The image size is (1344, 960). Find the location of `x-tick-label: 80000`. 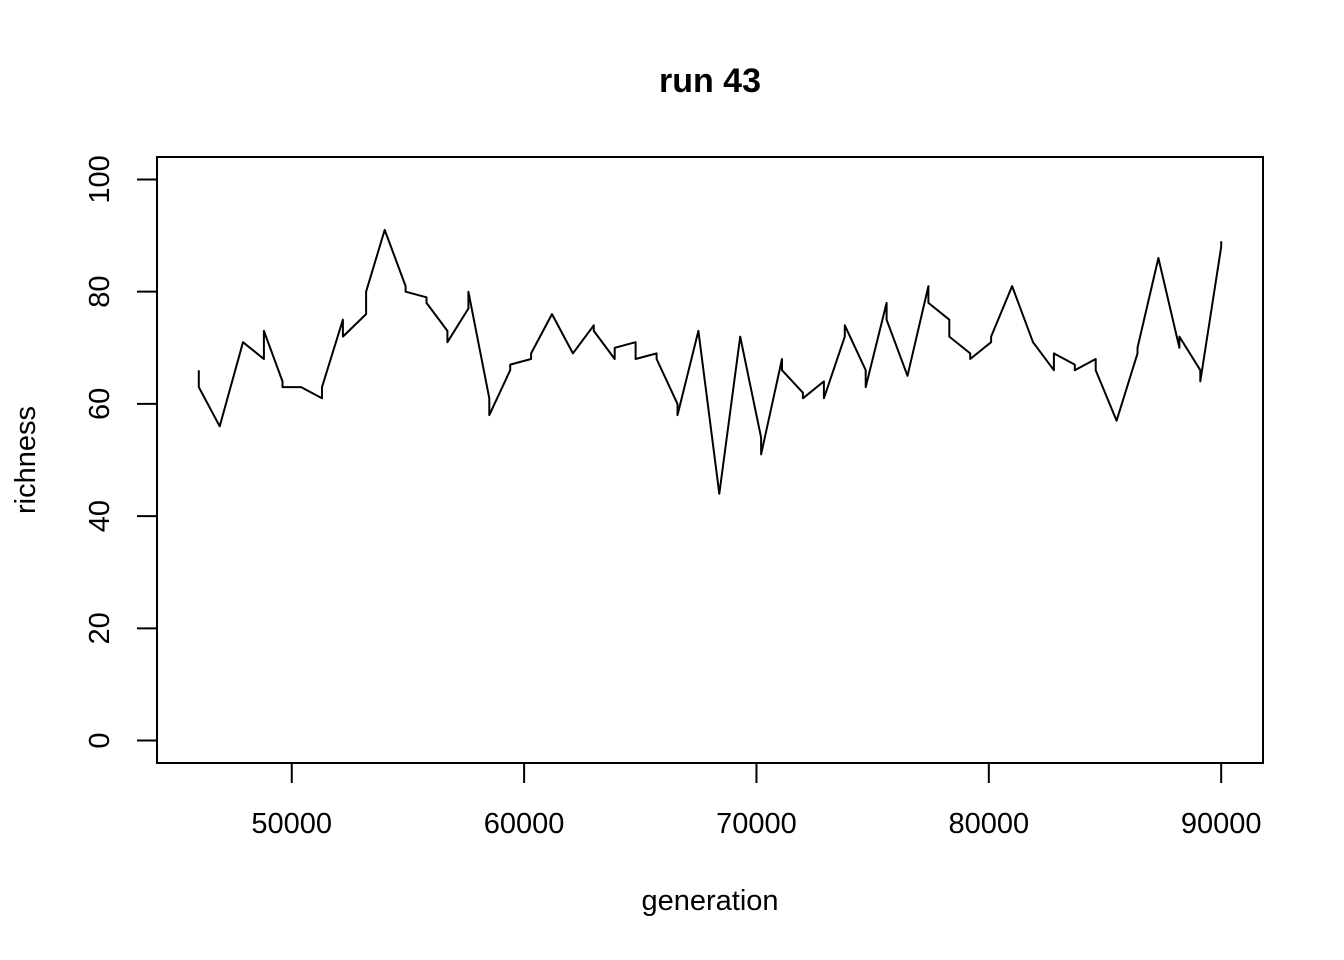

x-tick-label: 80000 is located at coordinates (988, 824).